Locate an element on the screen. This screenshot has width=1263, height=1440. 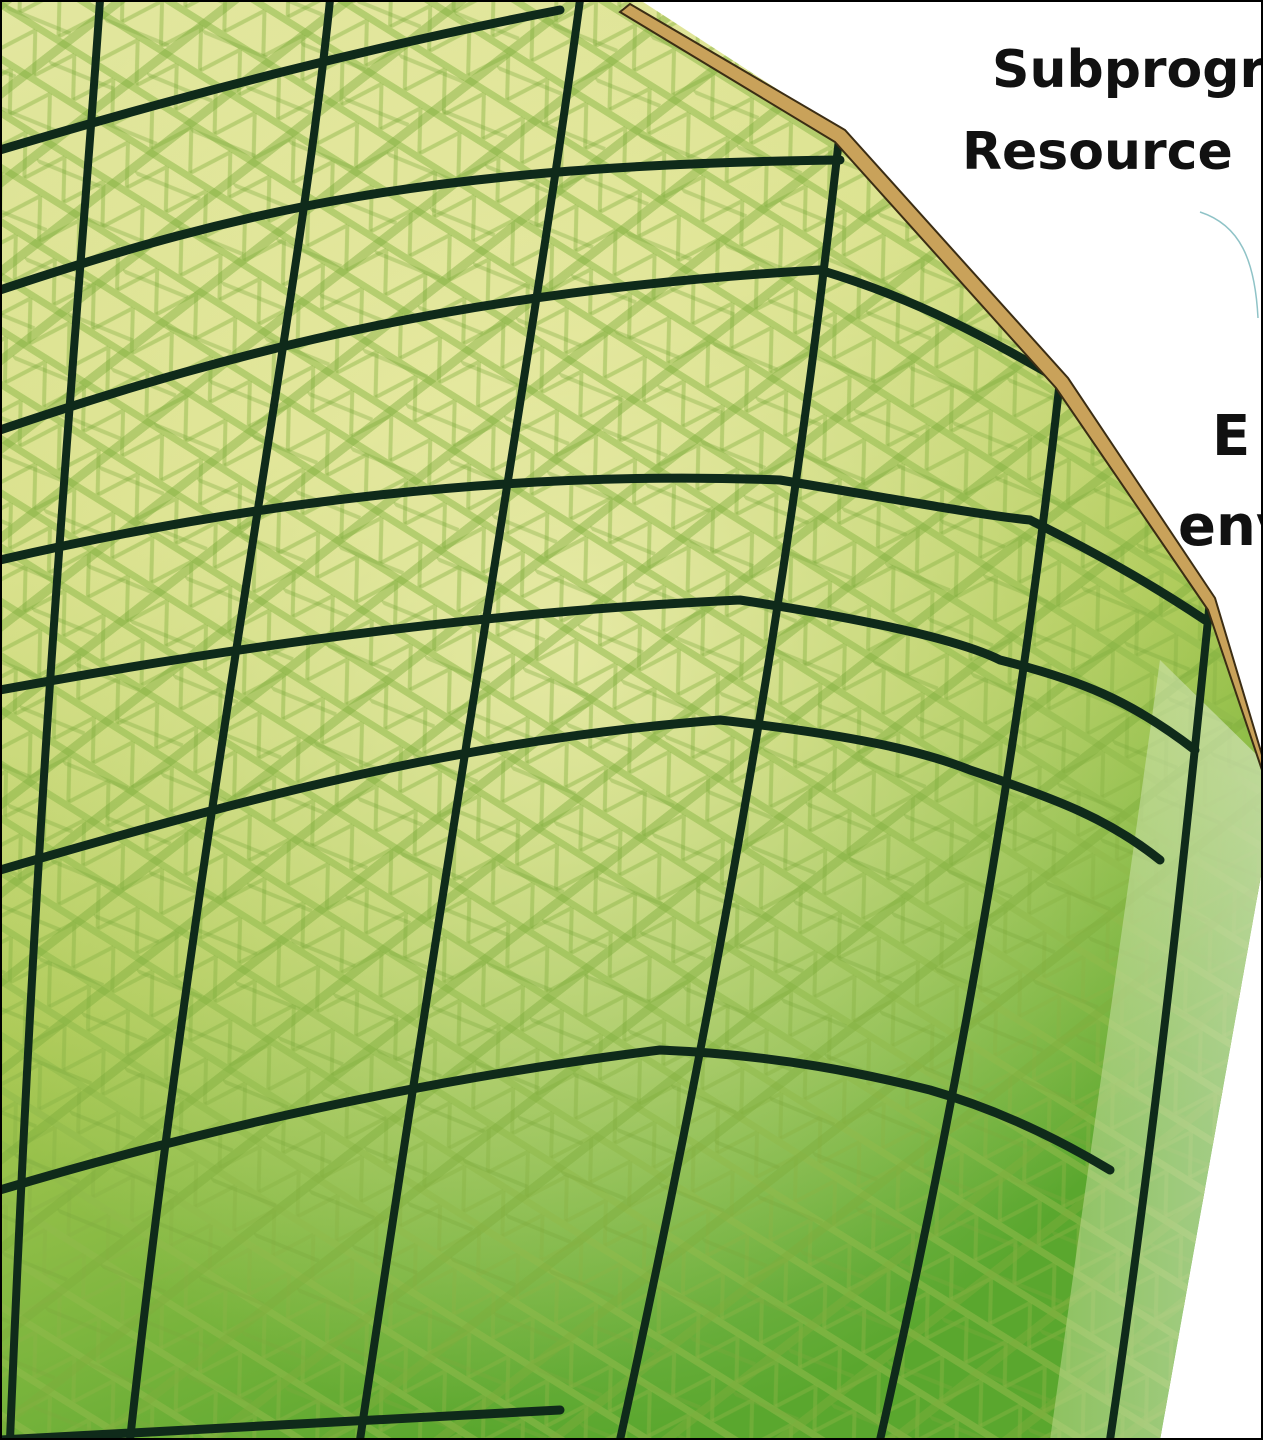
subtitle-line-2: env is located at coordinates (1220, 526).